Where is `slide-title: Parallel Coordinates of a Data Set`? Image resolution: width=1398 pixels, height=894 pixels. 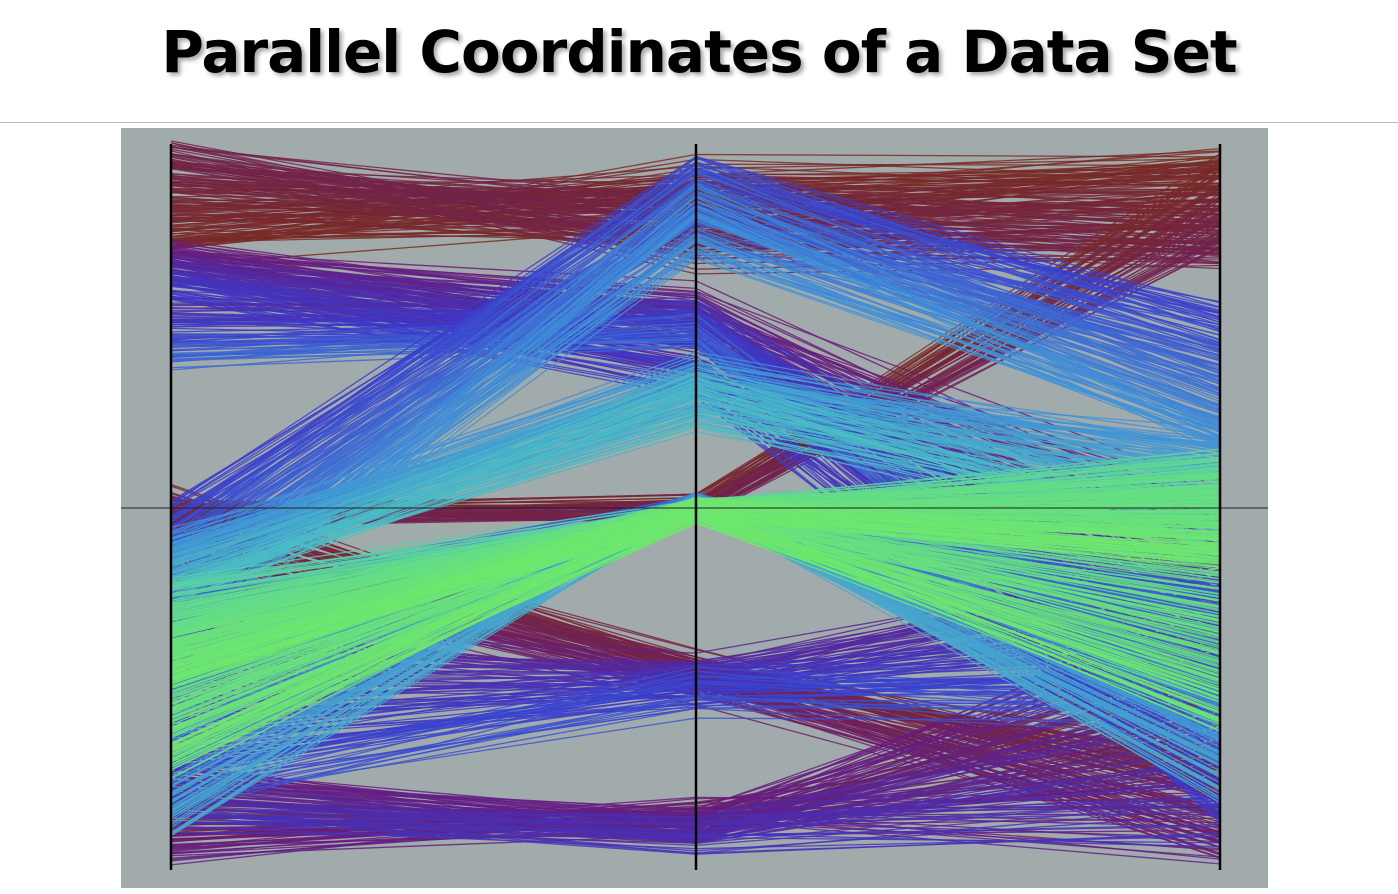
slide-title: Parallel Coordinates of a Data Set is located at coordinates (699, 52).